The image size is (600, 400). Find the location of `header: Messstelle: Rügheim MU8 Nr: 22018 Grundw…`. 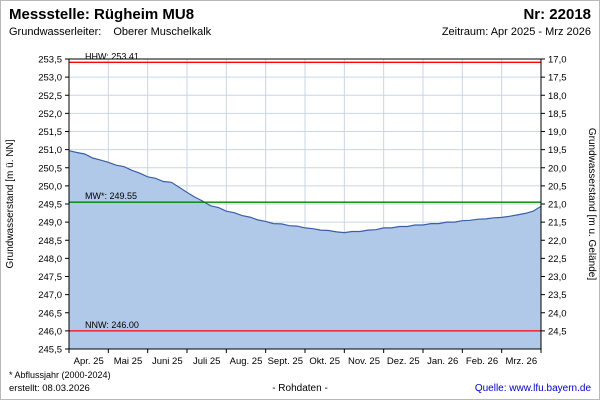

header: Messstelle: Rügheim MU8 Nr: 22018 Grundw… is located at coordinates (300, 19).